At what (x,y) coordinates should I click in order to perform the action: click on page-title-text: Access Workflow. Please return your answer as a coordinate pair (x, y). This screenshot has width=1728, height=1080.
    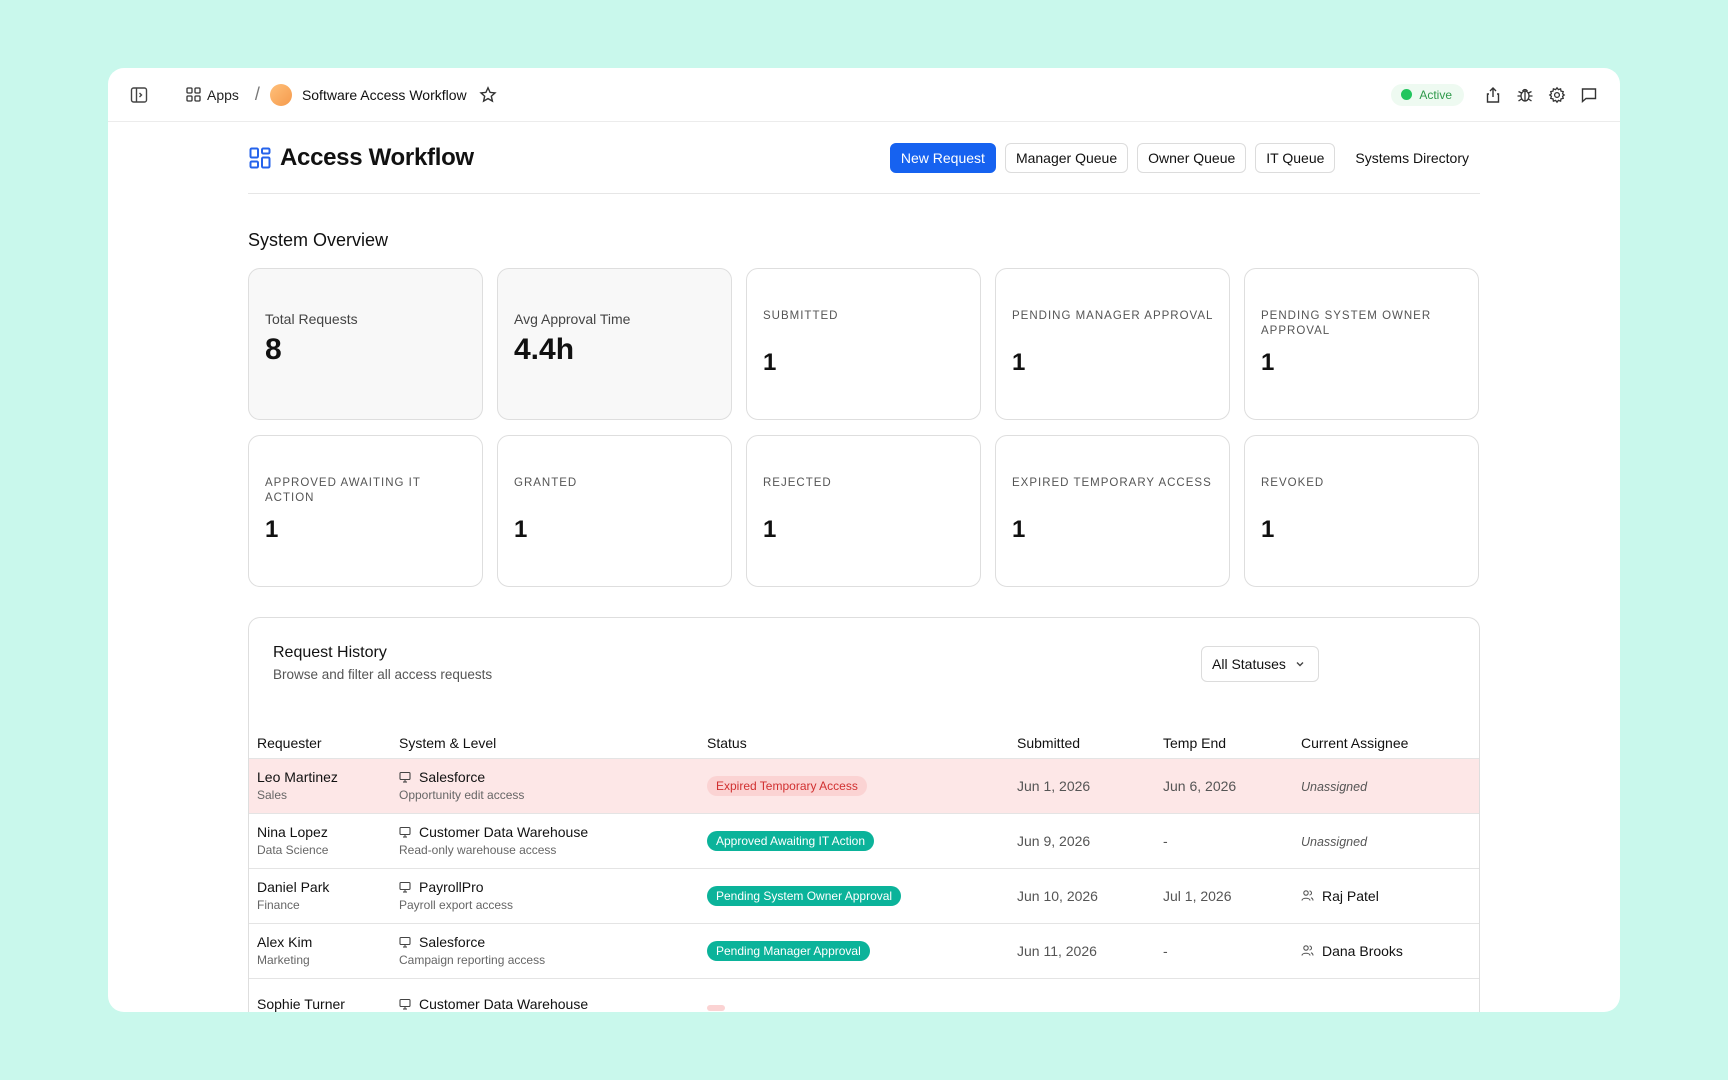
    Looking at the image, I should click on (377, 157).